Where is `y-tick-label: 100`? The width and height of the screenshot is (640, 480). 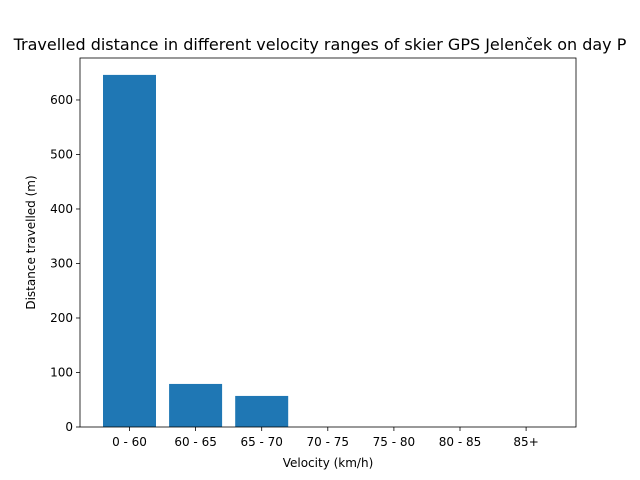
y-tick-label: 100 is located at coordinates (61, 372).